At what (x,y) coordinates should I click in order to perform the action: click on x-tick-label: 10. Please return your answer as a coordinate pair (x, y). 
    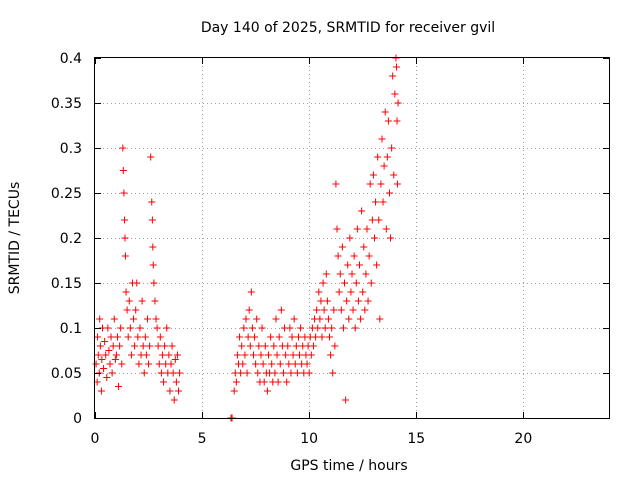
    Looking at the image, I should click on (309, 439).